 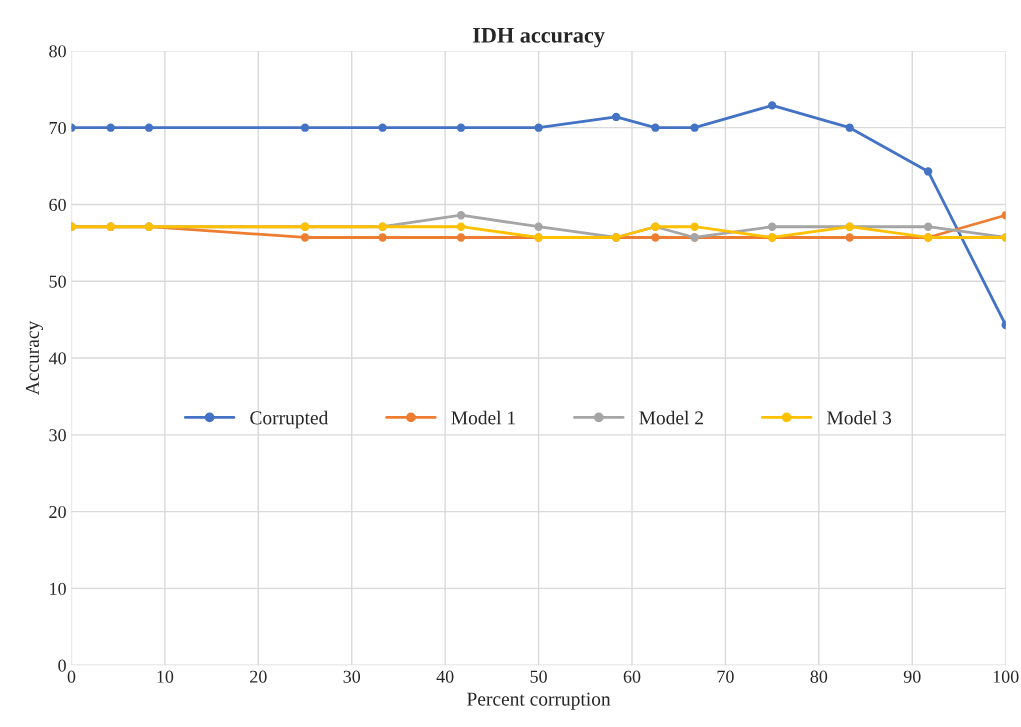 I want to click on y-tick-label: 0, so click(x=62, y=665).